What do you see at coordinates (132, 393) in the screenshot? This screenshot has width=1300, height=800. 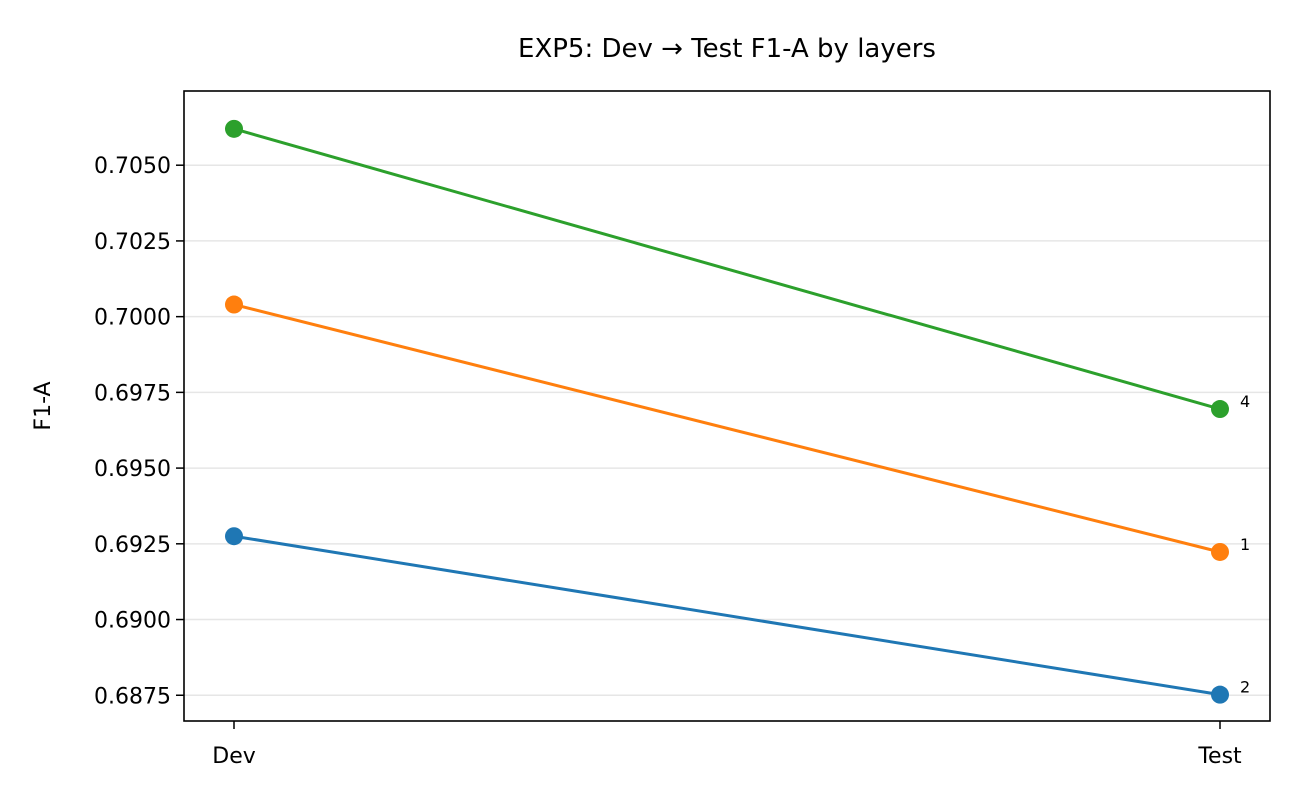 I see `y-tick-label: 0.6975` at bounding box center [132, 393].